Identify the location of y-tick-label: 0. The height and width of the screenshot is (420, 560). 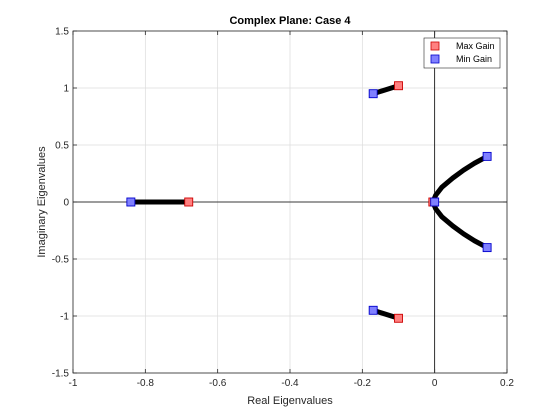
(66, 203).